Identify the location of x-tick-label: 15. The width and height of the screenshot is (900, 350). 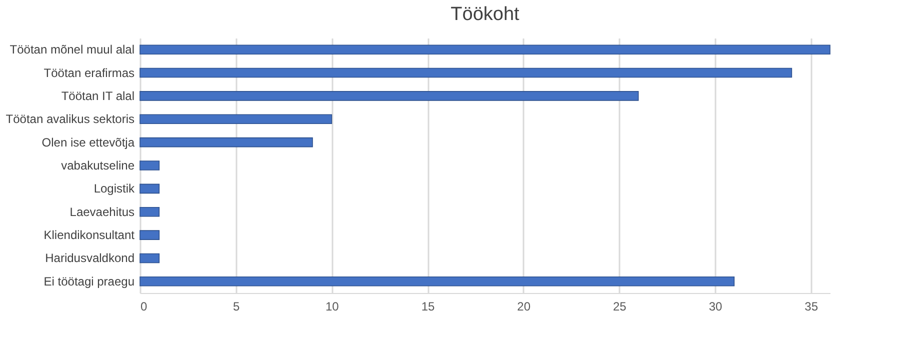
(428, 307).